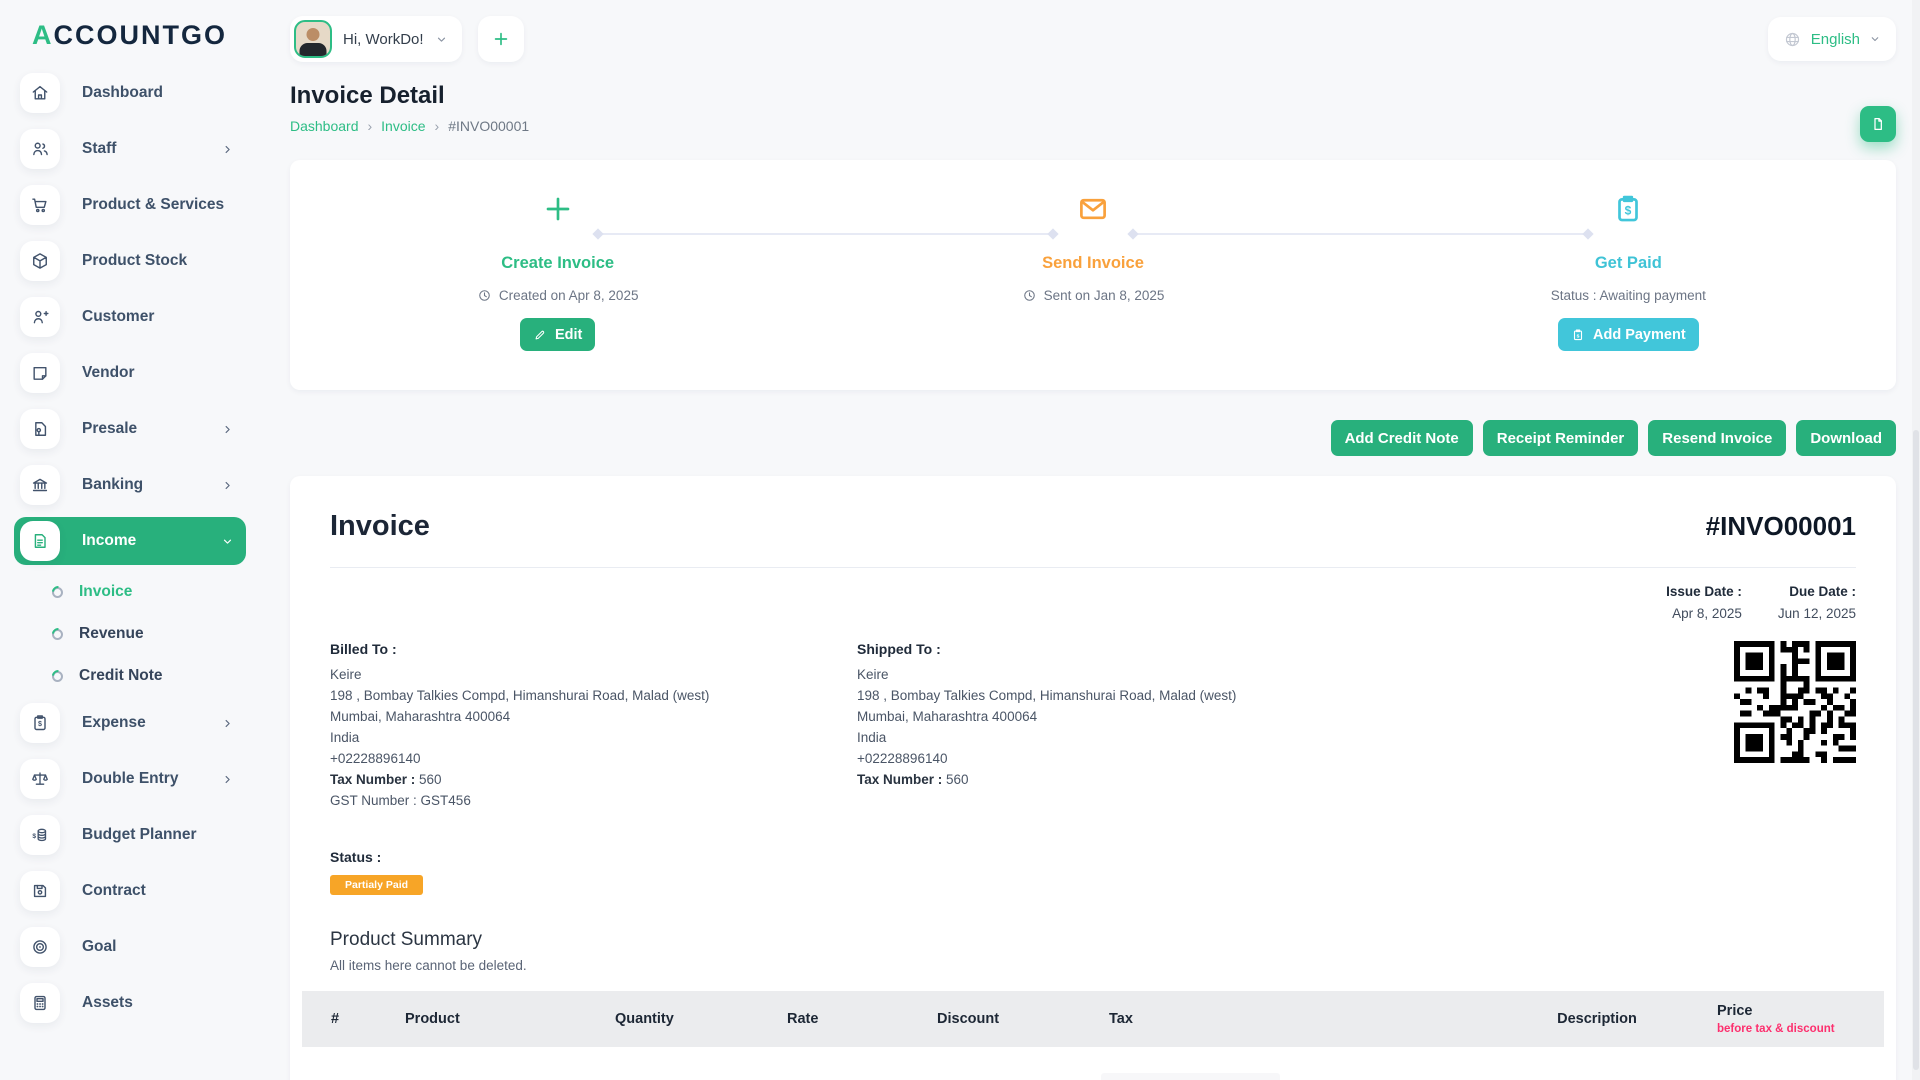  What do you see at coordinates (130, 723) in the screenshot?
I see `sidebar-item-expense: $ Expense` at bounding box center [130, 723].